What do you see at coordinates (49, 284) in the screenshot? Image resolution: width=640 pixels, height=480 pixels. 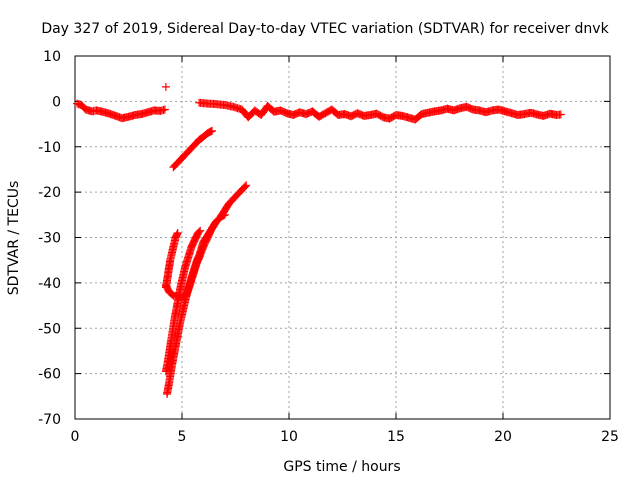 I see `y-tick-label: -40` at bounding box center [49, 284].